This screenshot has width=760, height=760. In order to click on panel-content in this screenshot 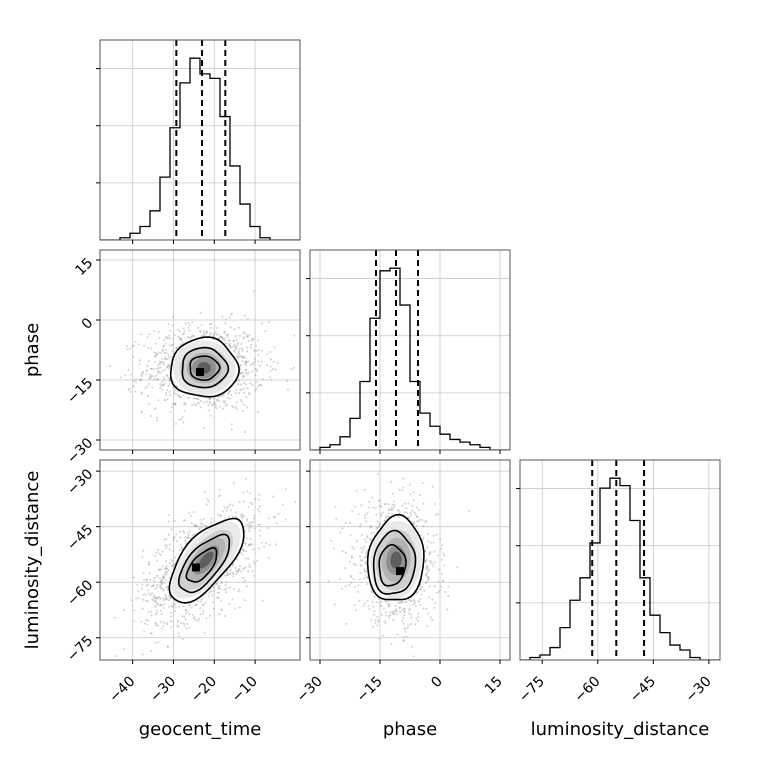, I will do `click(200, 560)`.